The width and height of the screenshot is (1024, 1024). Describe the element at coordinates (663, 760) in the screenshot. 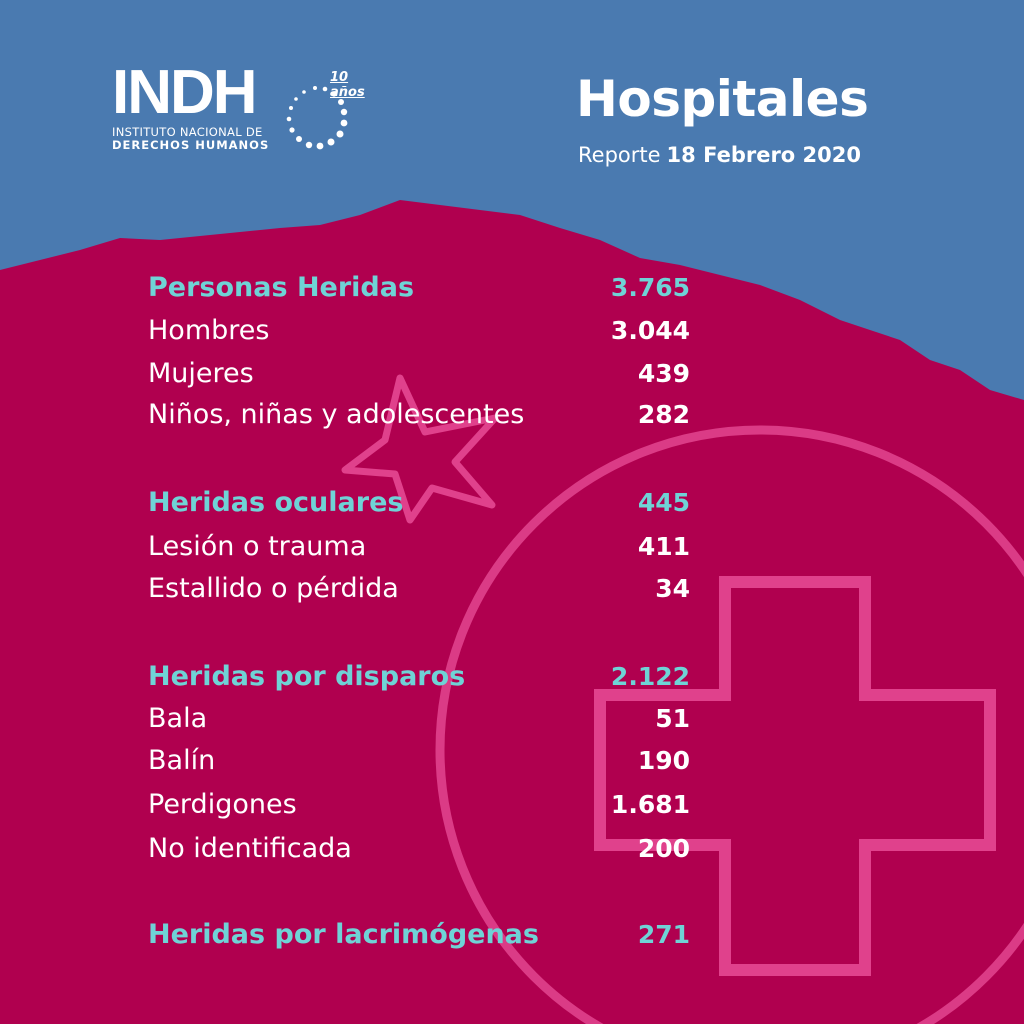

I see `stat-value: 190` at that location.